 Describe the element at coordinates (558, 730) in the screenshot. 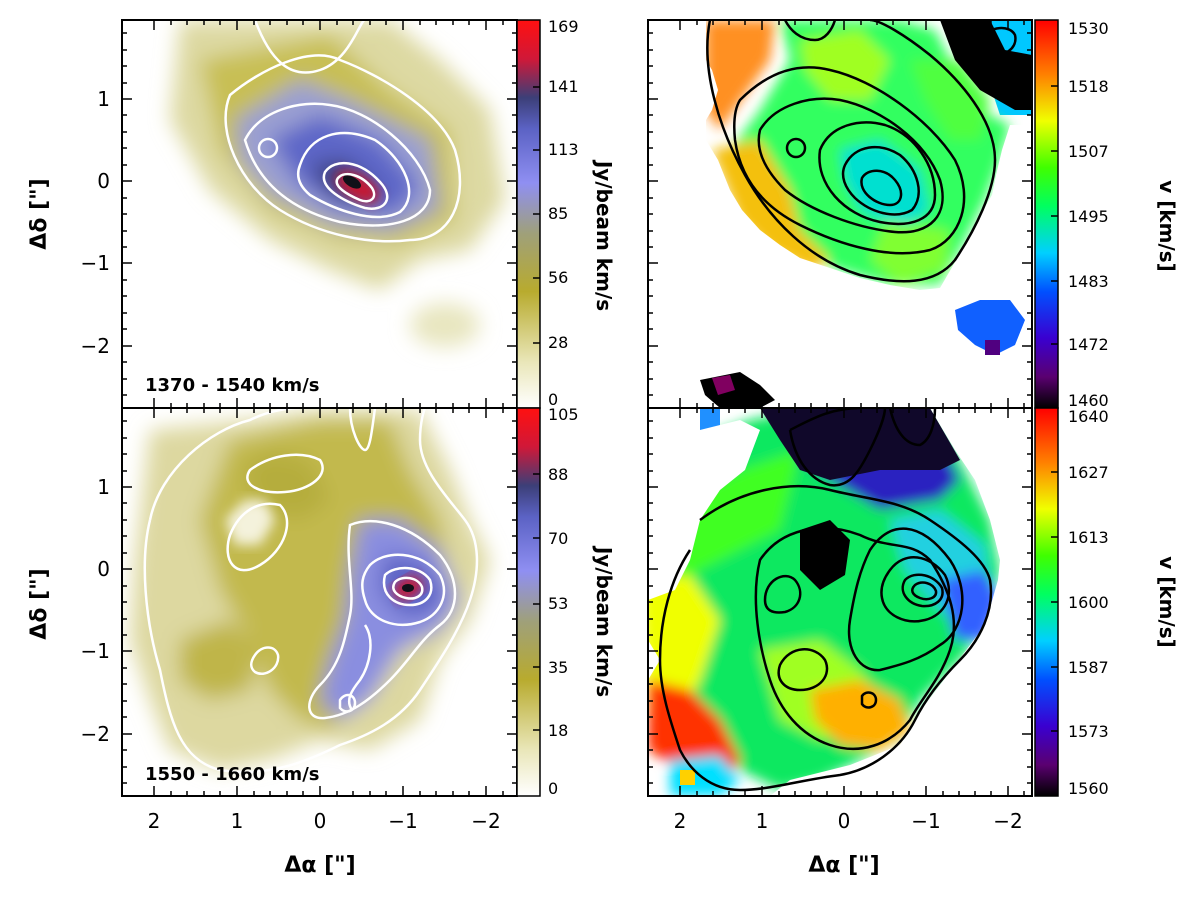

I see `colorbar-tick-label: 18` at that location.